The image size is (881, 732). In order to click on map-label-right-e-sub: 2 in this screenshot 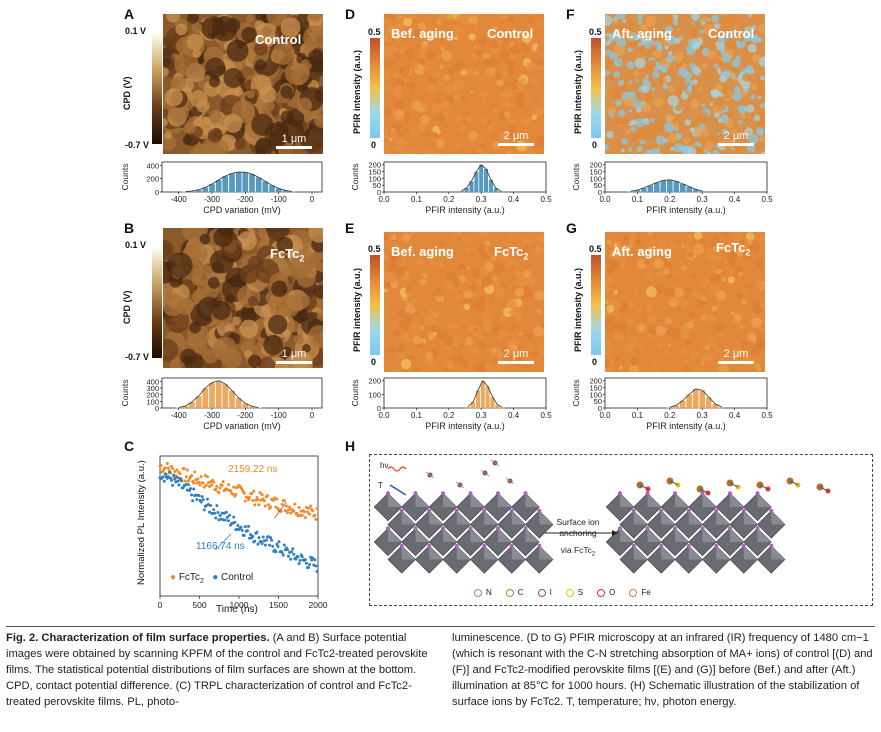, I will do `click(526, 256)`.